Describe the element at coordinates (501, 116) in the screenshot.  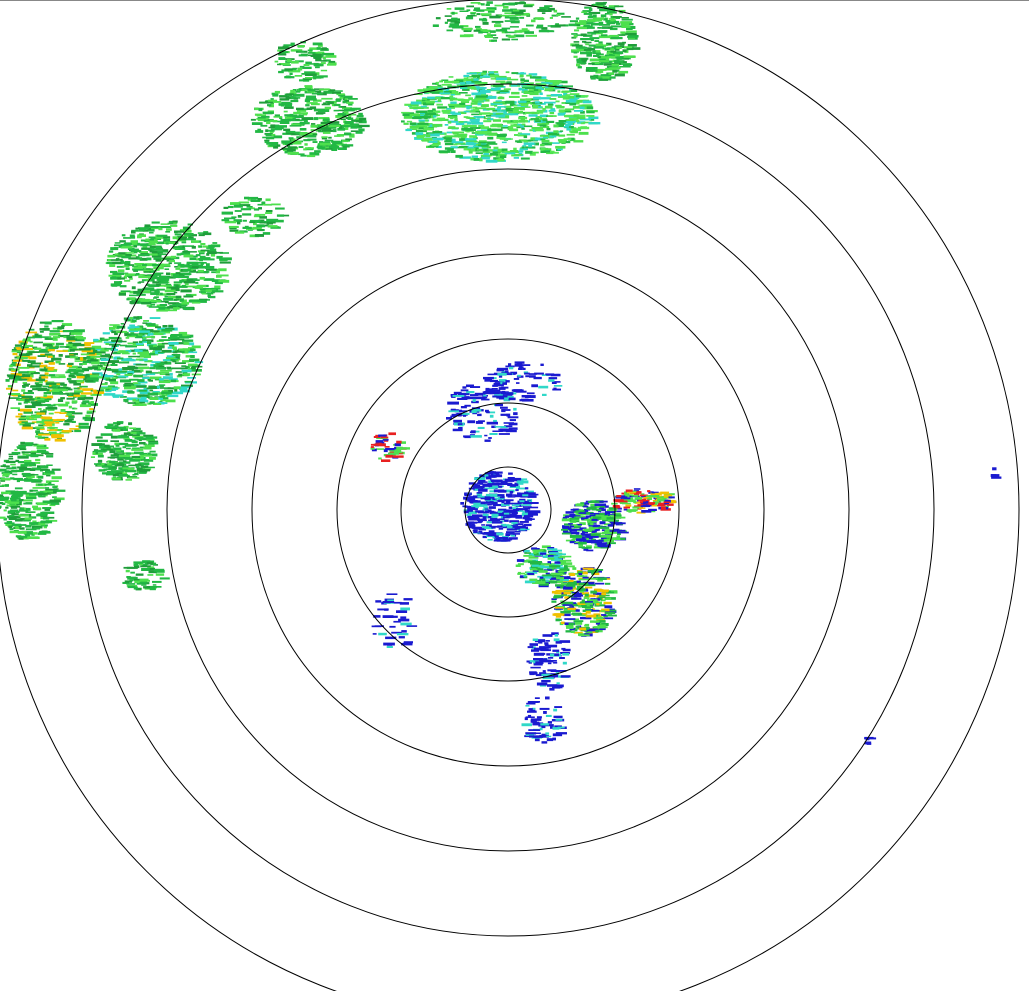
I see `echo-north-main` at that location.